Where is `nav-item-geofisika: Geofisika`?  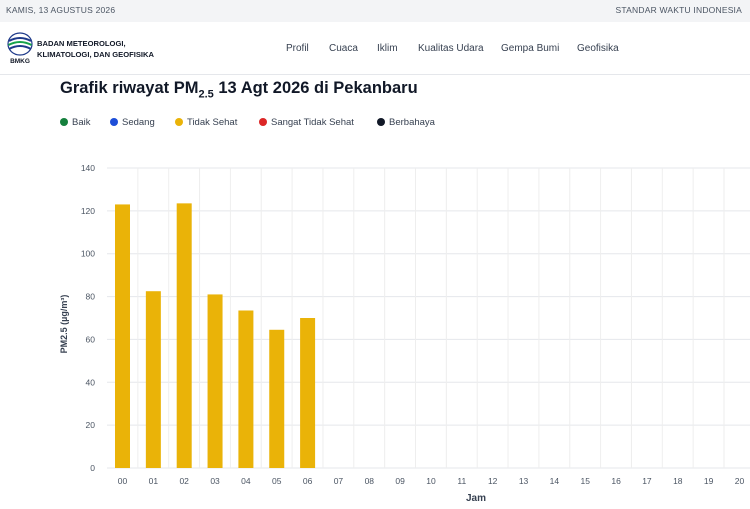 nav-item-geofisika: Geofisika is located at coordinates (598, 48).